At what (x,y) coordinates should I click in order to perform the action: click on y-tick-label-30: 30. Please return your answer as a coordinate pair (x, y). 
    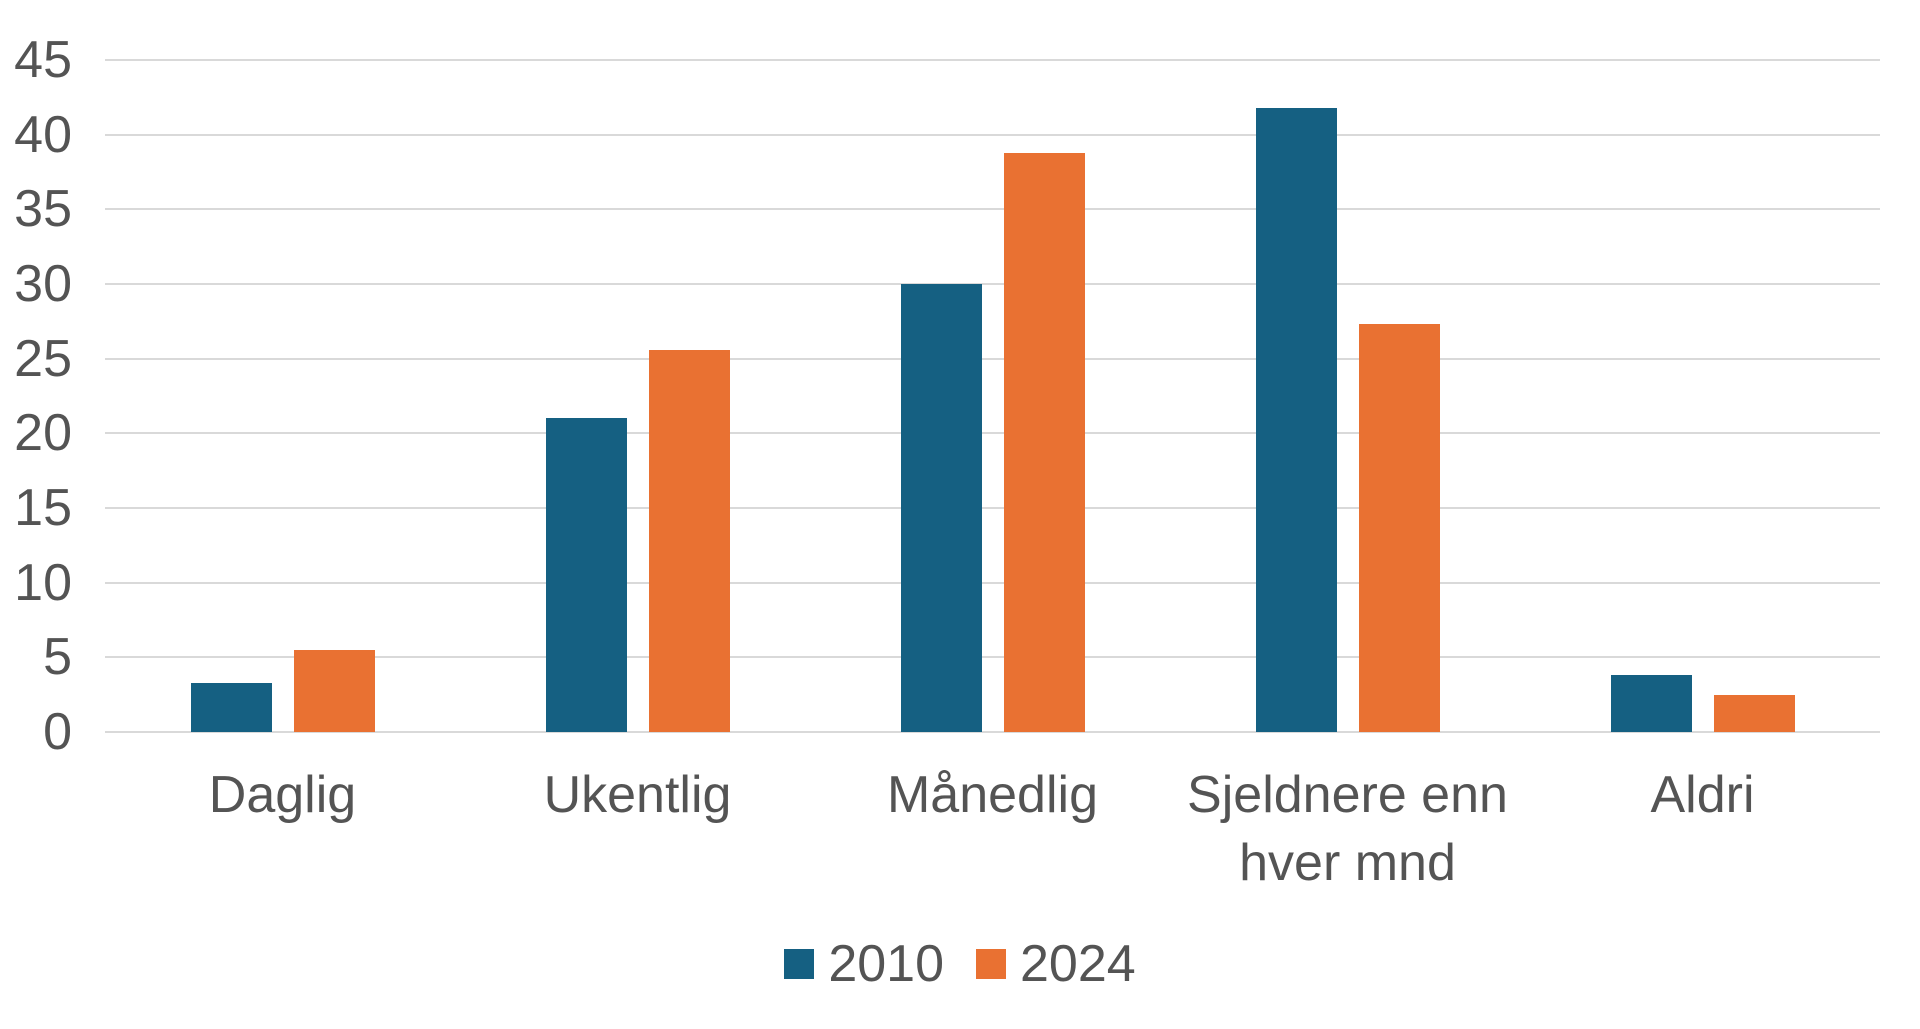
    Looking at the image, I should click on (43, 284).